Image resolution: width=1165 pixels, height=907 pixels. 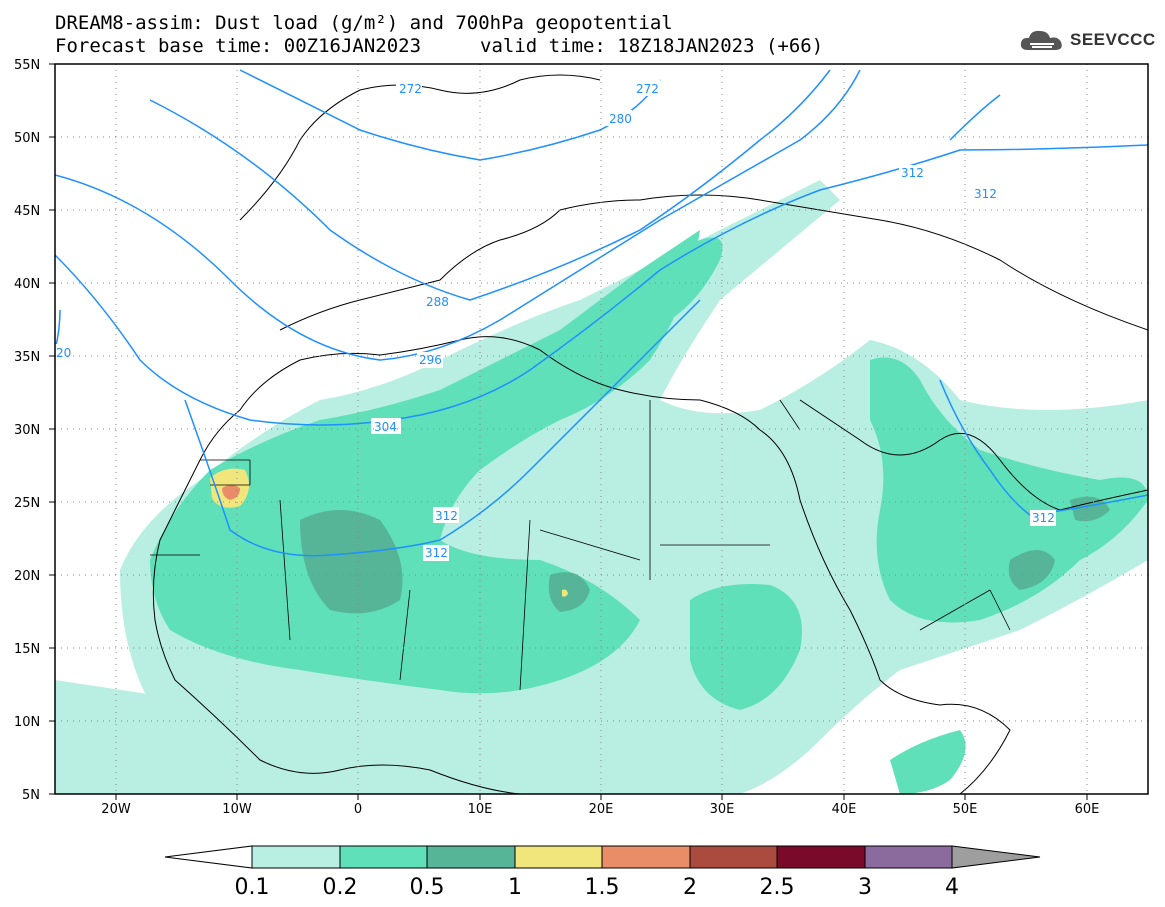 What do you see at coordinates (27, 357) in the screenshot?
I see `lat-label: 35N` at bounding box center [27, 357].